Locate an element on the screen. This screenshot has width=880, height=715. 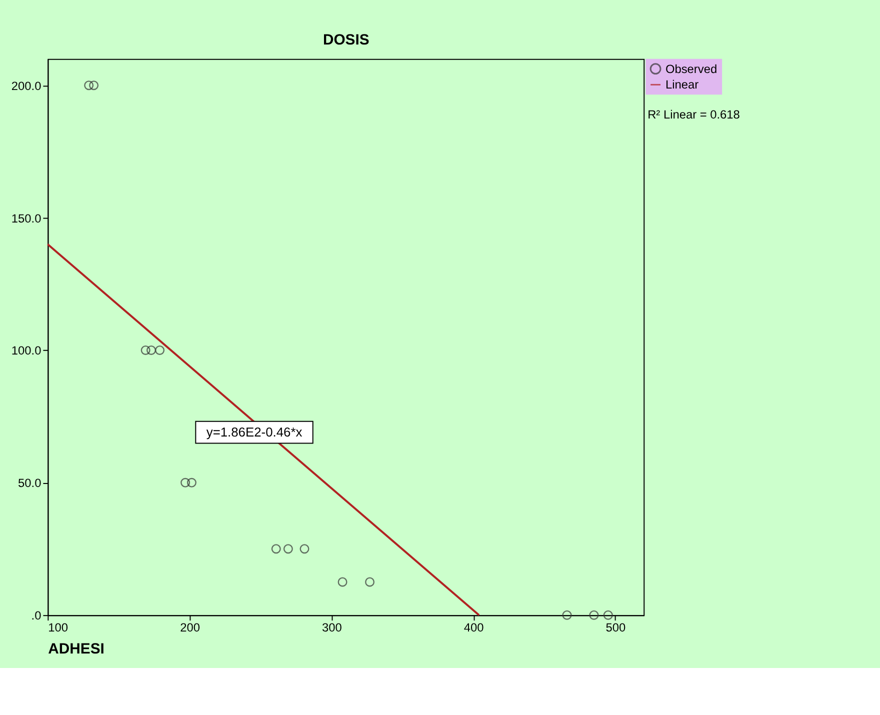
y-tick-label: .0 is located at coordinates (36, 615).